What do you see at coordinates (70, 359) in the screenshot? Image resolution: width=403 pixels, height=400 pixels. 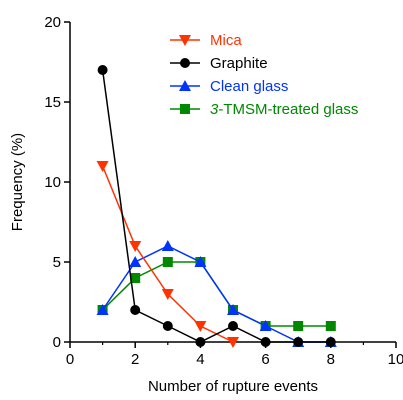 I see `x-tick-label: 0` at bounding box center [70, 359].